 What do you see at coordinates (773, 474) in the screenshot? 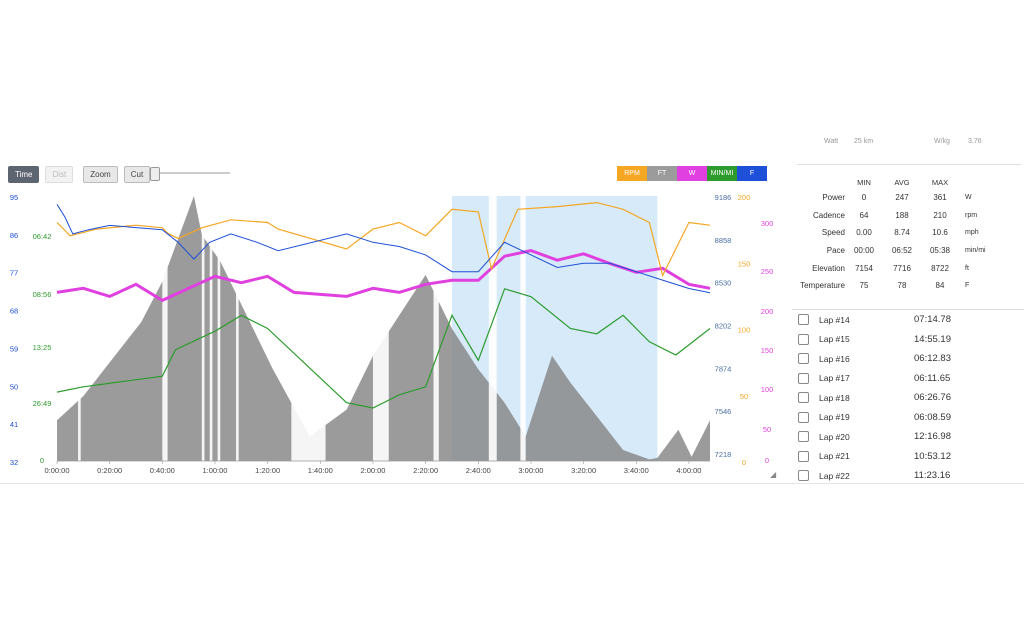
I see `resize-handle-icon: ◢` at bounding box center [773, 474].